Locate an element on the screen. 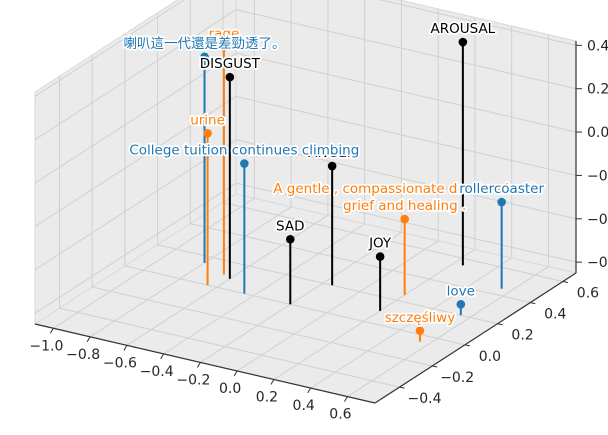 The image size is (608, 435). z-tick-label: −0.2 is located at coordinates (597, 176).